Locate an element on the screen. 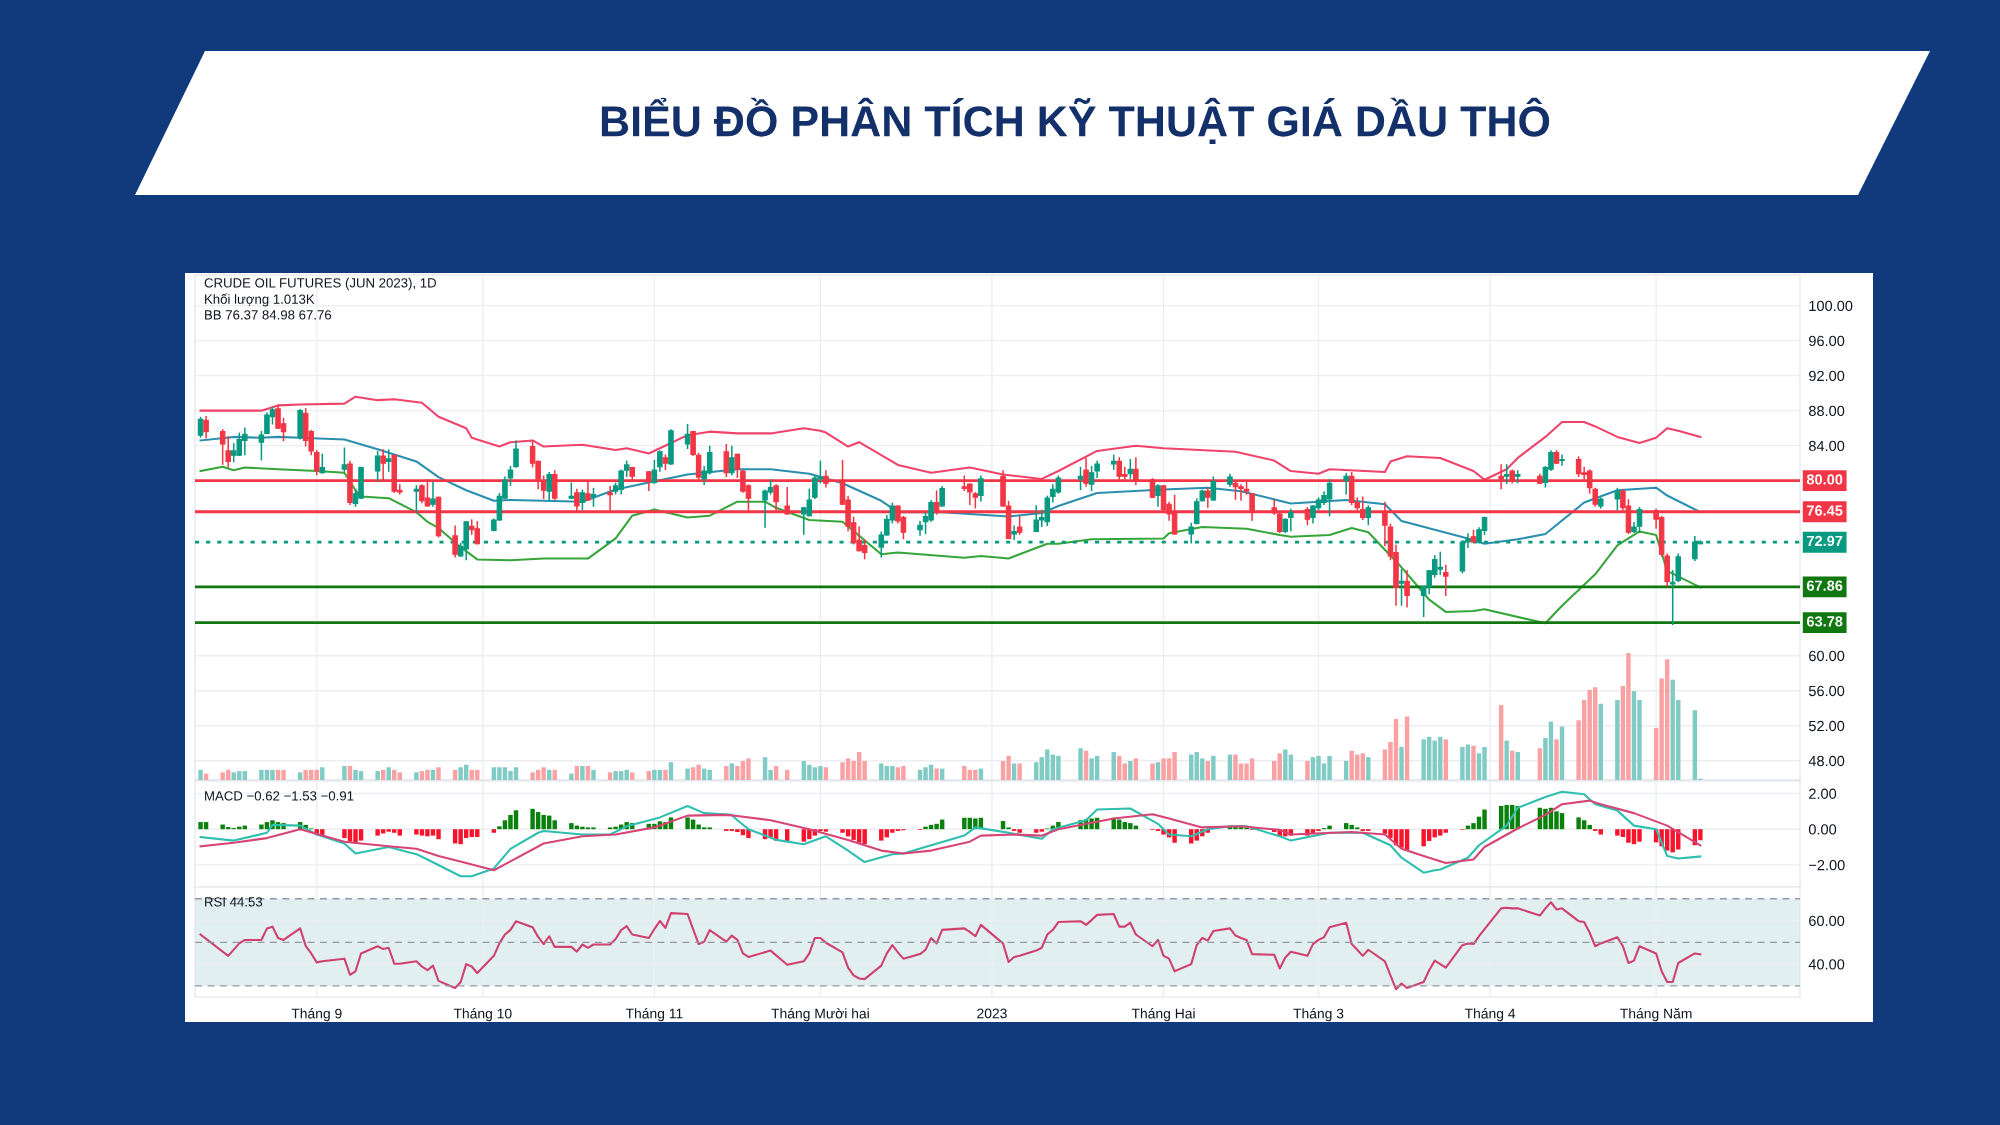 The width and height of the screenshot is (2000, 1125). x-tick-label: 2023 is located at coordinates (992, 1013).